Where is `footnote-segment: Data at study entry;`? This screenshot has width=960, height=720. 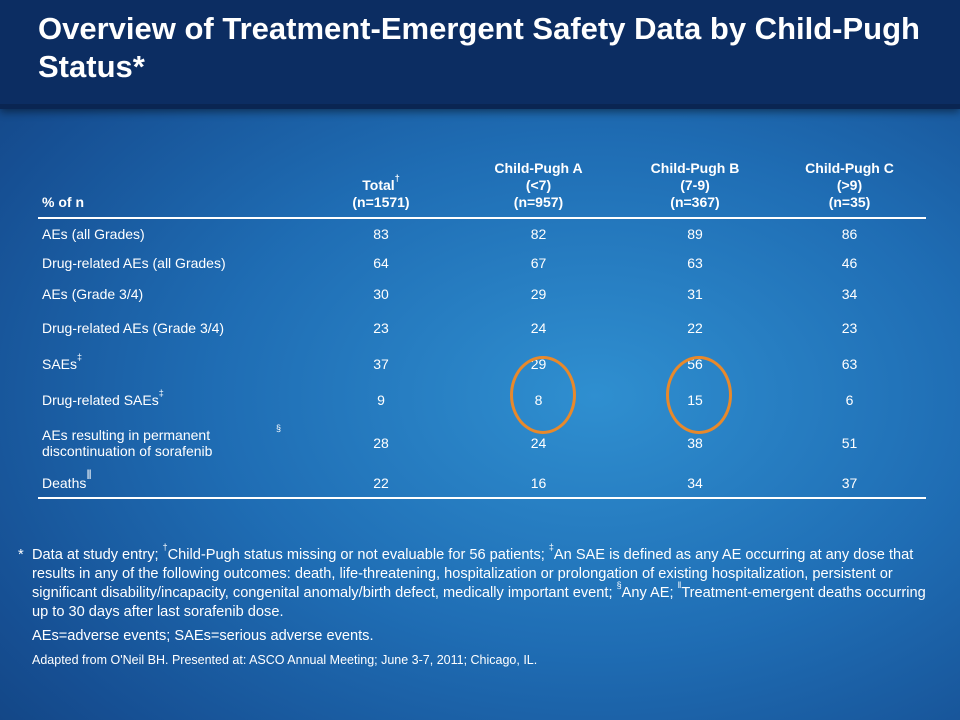
footnote-segment: Data at study entry; is located at coordinates (97, 555).